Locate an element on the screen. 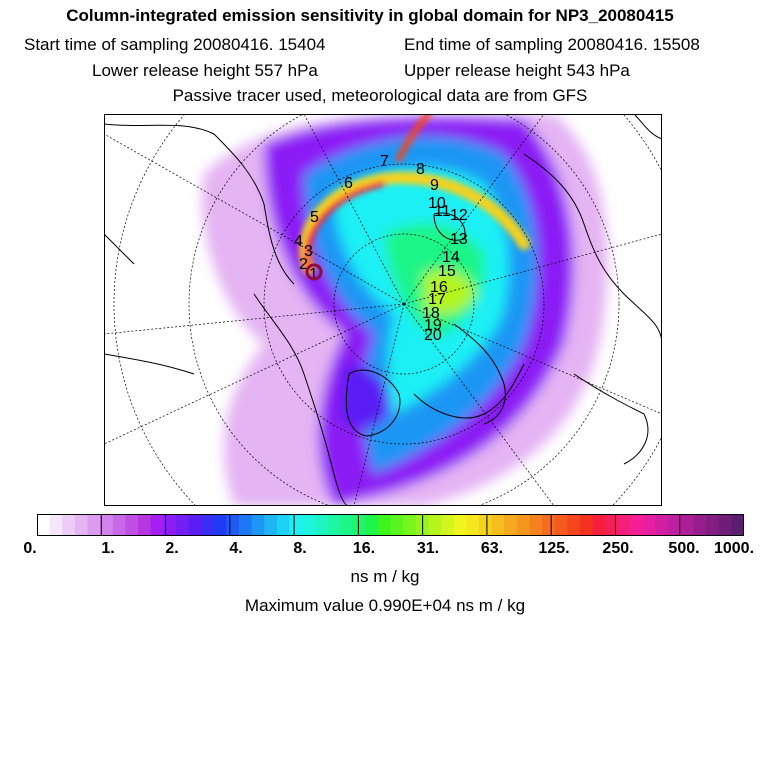  track-label: 12 is located at coordinates (459, 215).